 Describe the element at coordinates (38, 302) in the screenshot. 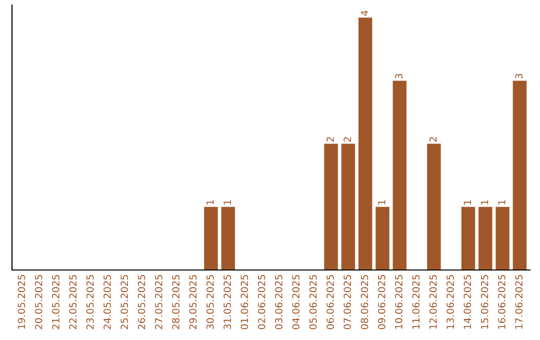

I see `x-tick-label: 20.05.2025` at that location.